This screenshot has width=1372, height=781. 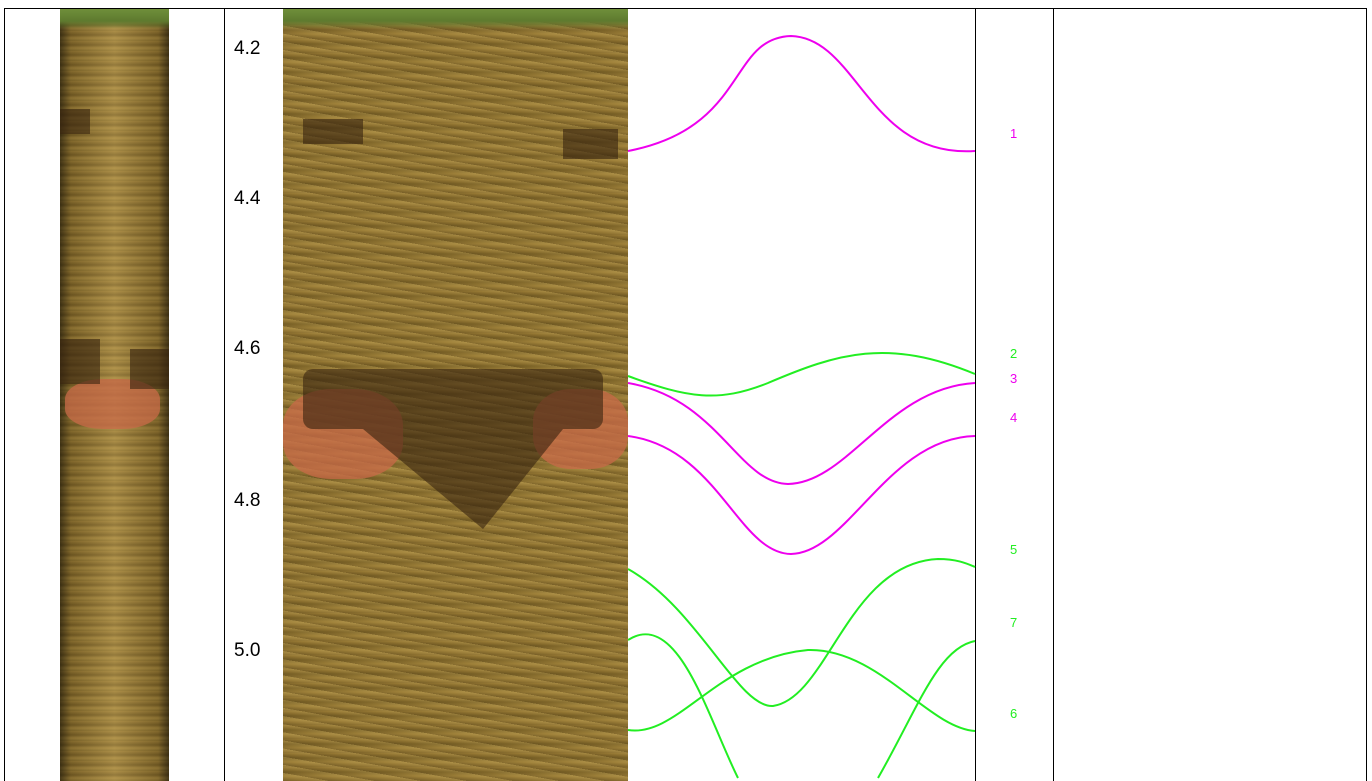 I want to click on depth-tick-label: 4.4, so click(x=247, y=198).